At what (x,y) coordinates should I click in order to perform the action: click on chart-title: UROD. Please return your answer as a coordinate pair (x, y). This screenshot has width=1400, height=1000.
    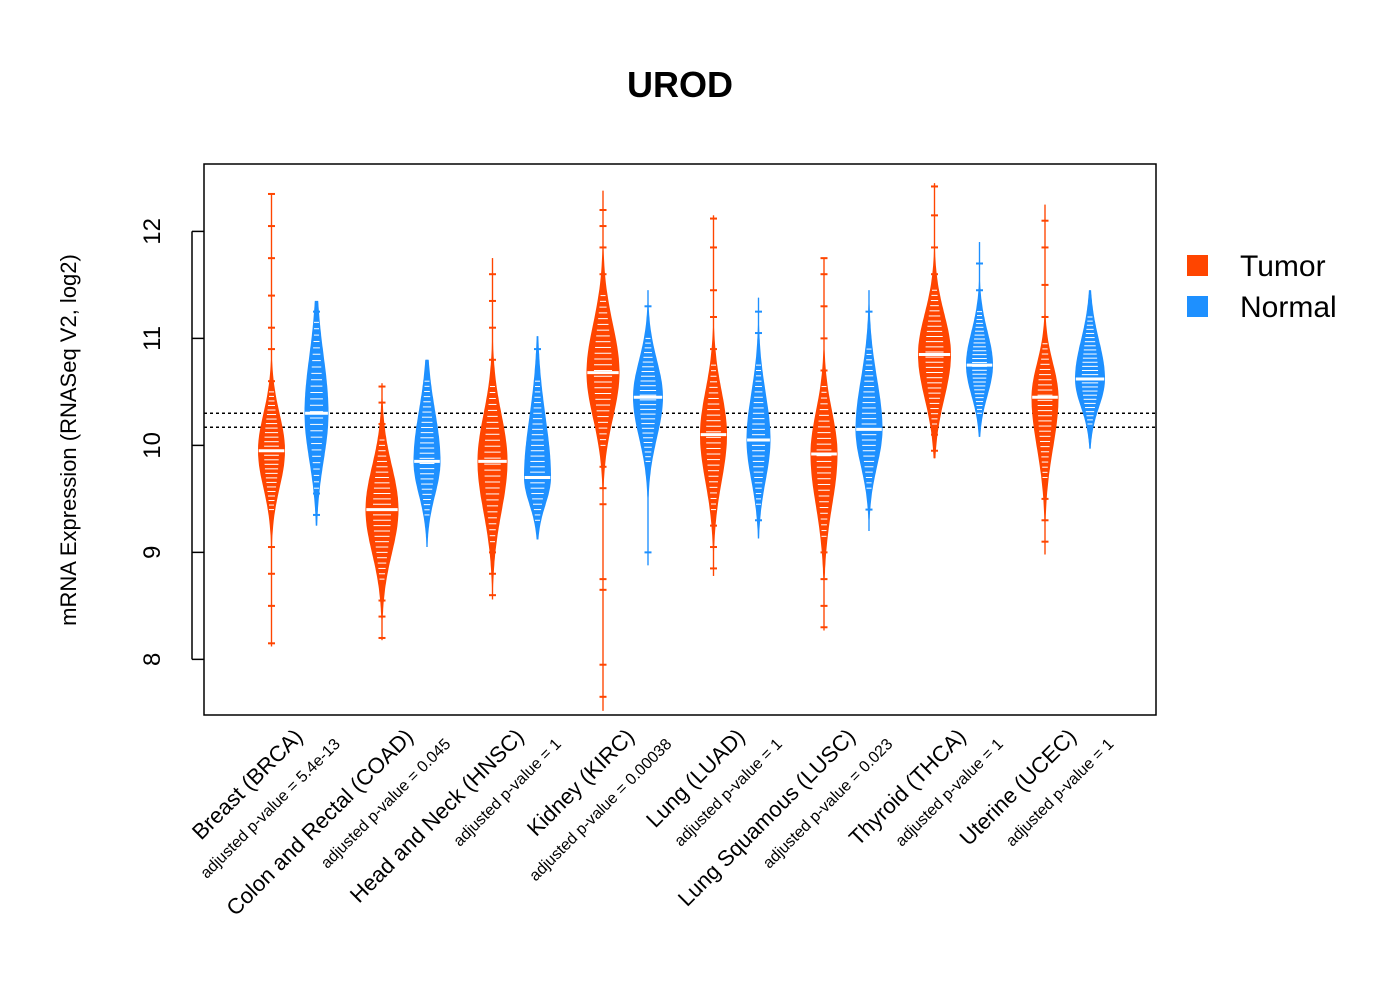
    Looking at the image, I should click on (680, 84).